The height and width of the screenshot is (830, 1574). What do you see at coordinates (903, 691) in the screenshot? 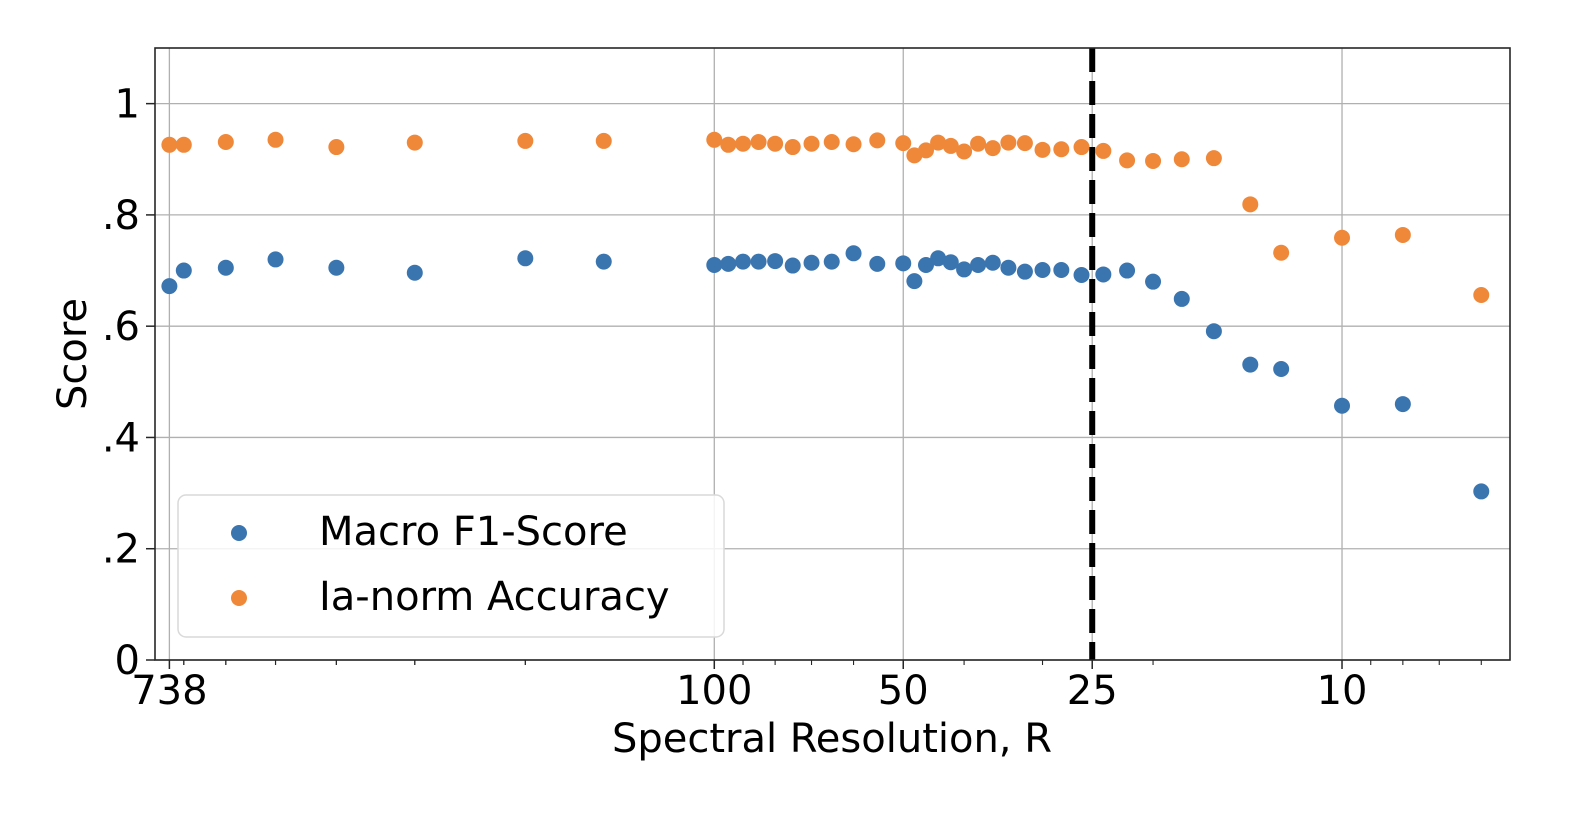
I see `x-tick-label: 50` at bounding box center [903, 691].